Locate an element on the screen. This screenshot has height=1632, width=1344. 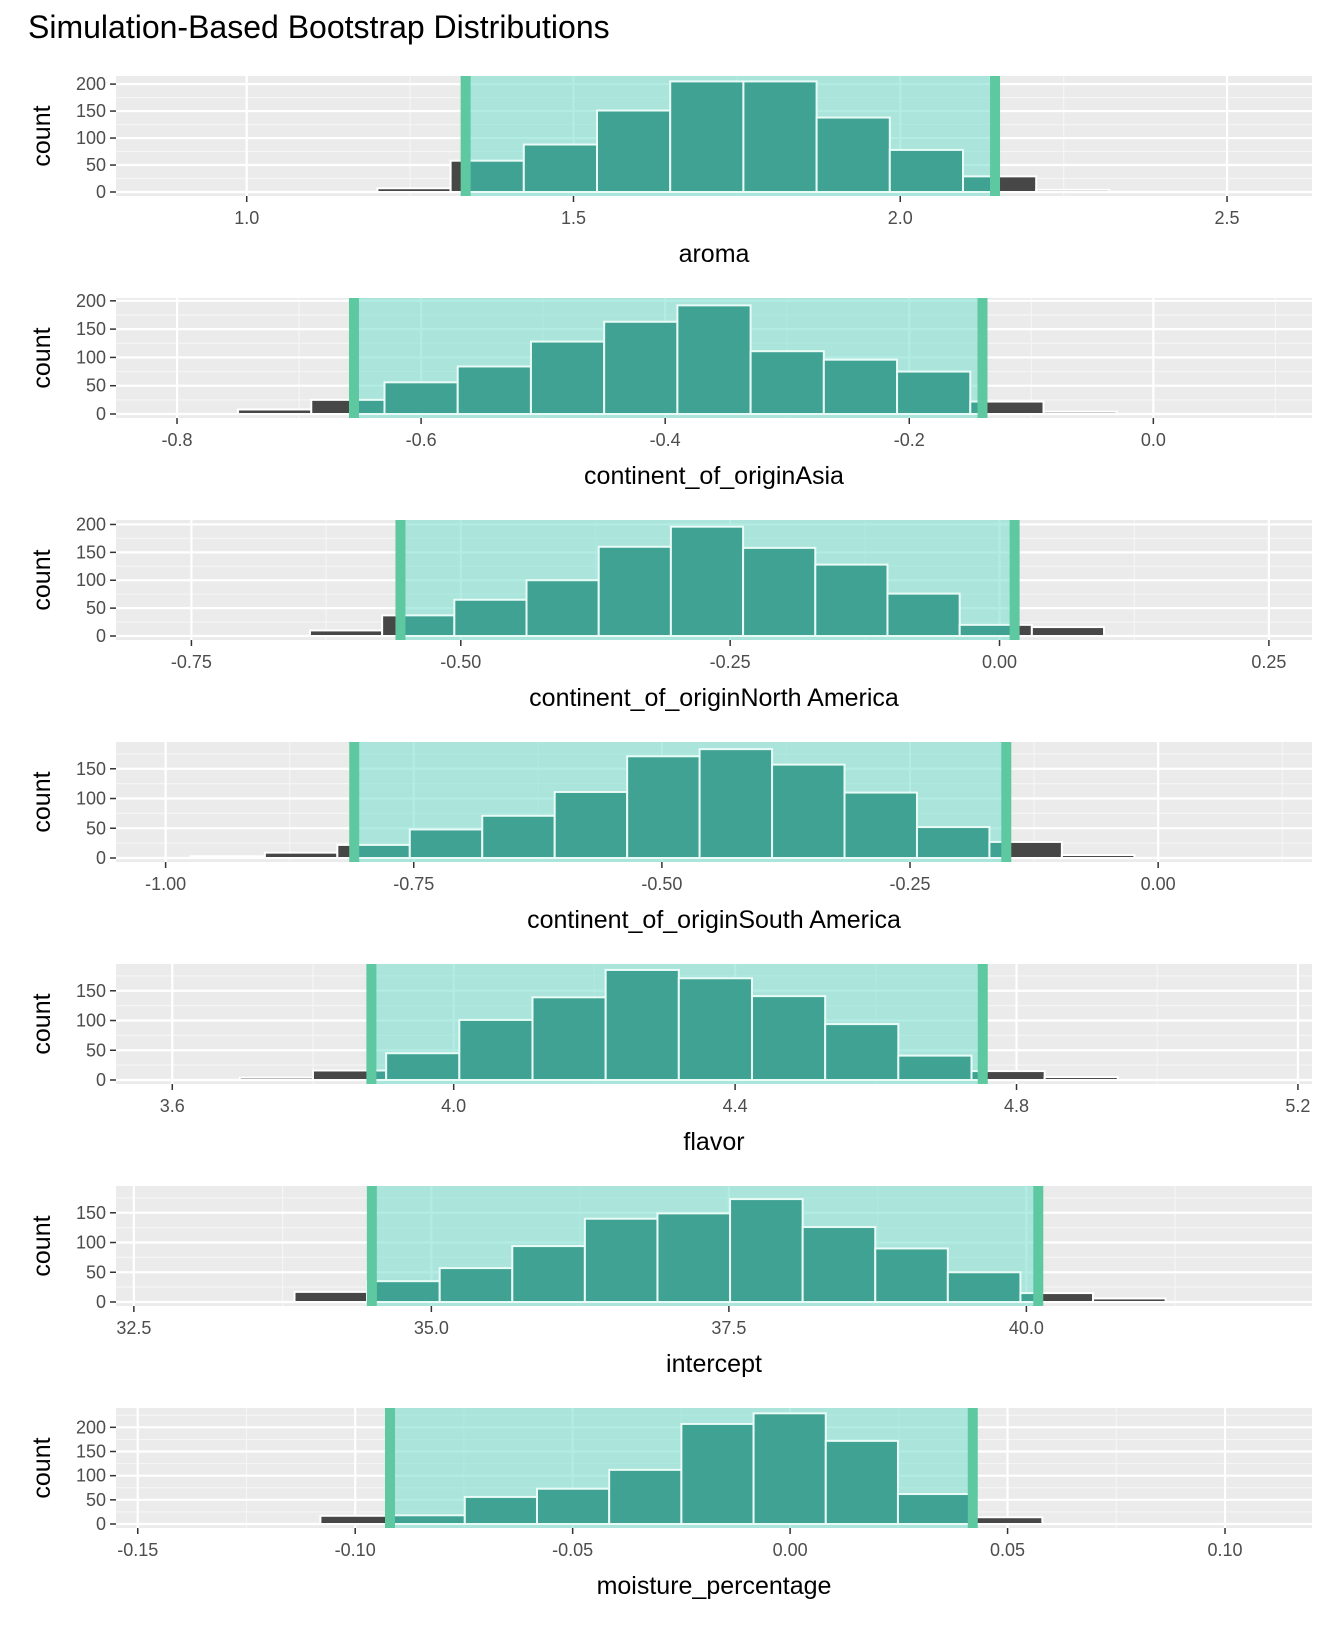
x-axis-title: intercept is located at coordinates (714, 1364).